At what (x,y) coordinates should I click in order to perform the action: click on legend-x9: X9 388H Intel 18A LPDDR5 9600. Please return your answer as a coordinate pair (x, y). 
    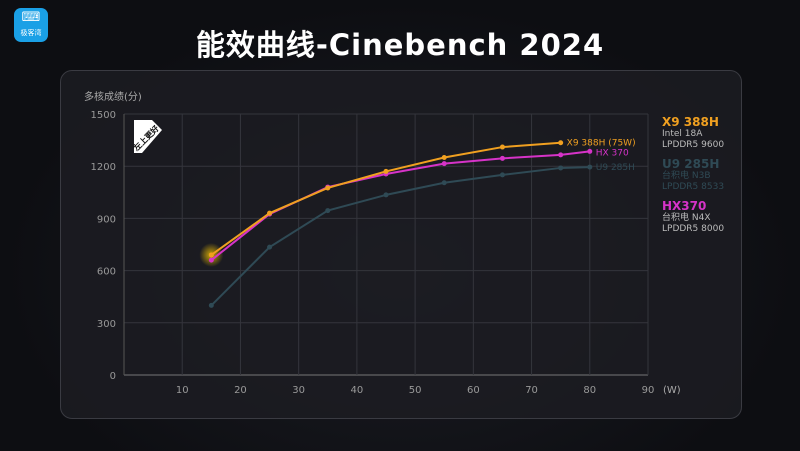
    Looking at the image, I should click on (693, 133).